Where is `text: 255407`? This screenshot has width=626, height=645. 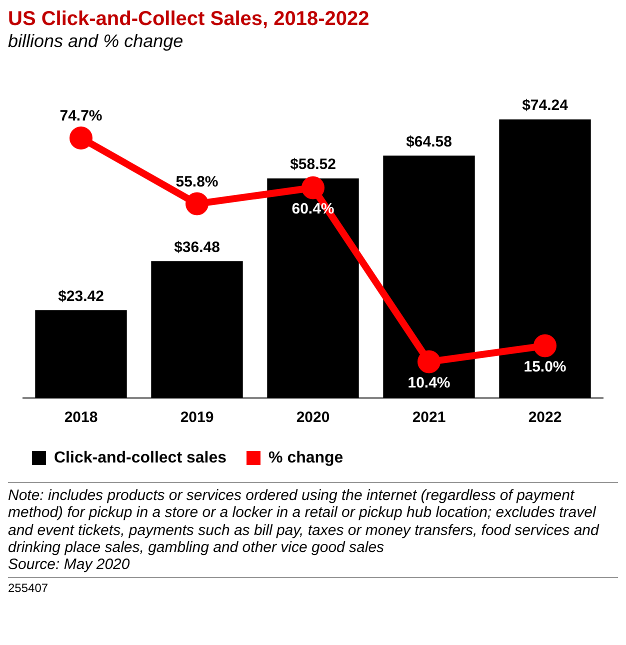 text: 255407 is located at coordinates (313, 586).